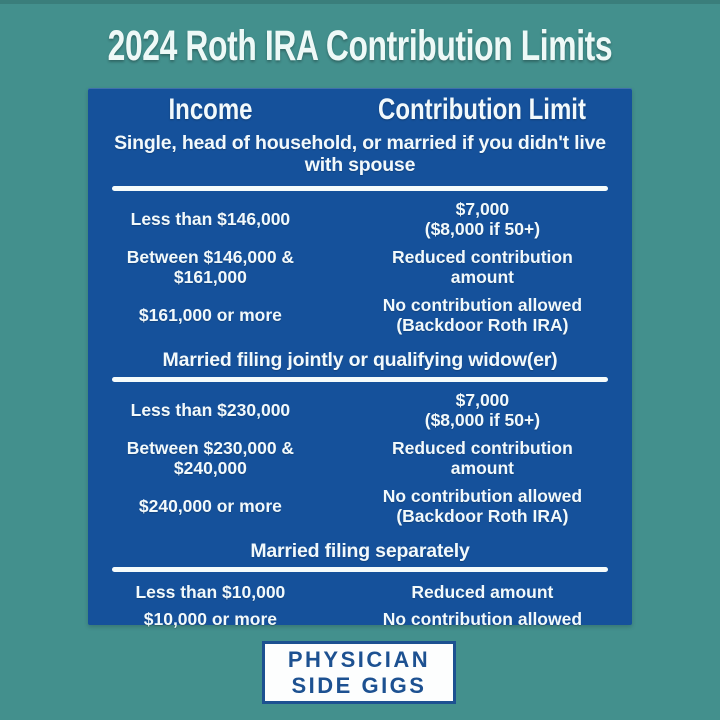  I want to click on income-cell: $240,000 or more, so click(210, 505).